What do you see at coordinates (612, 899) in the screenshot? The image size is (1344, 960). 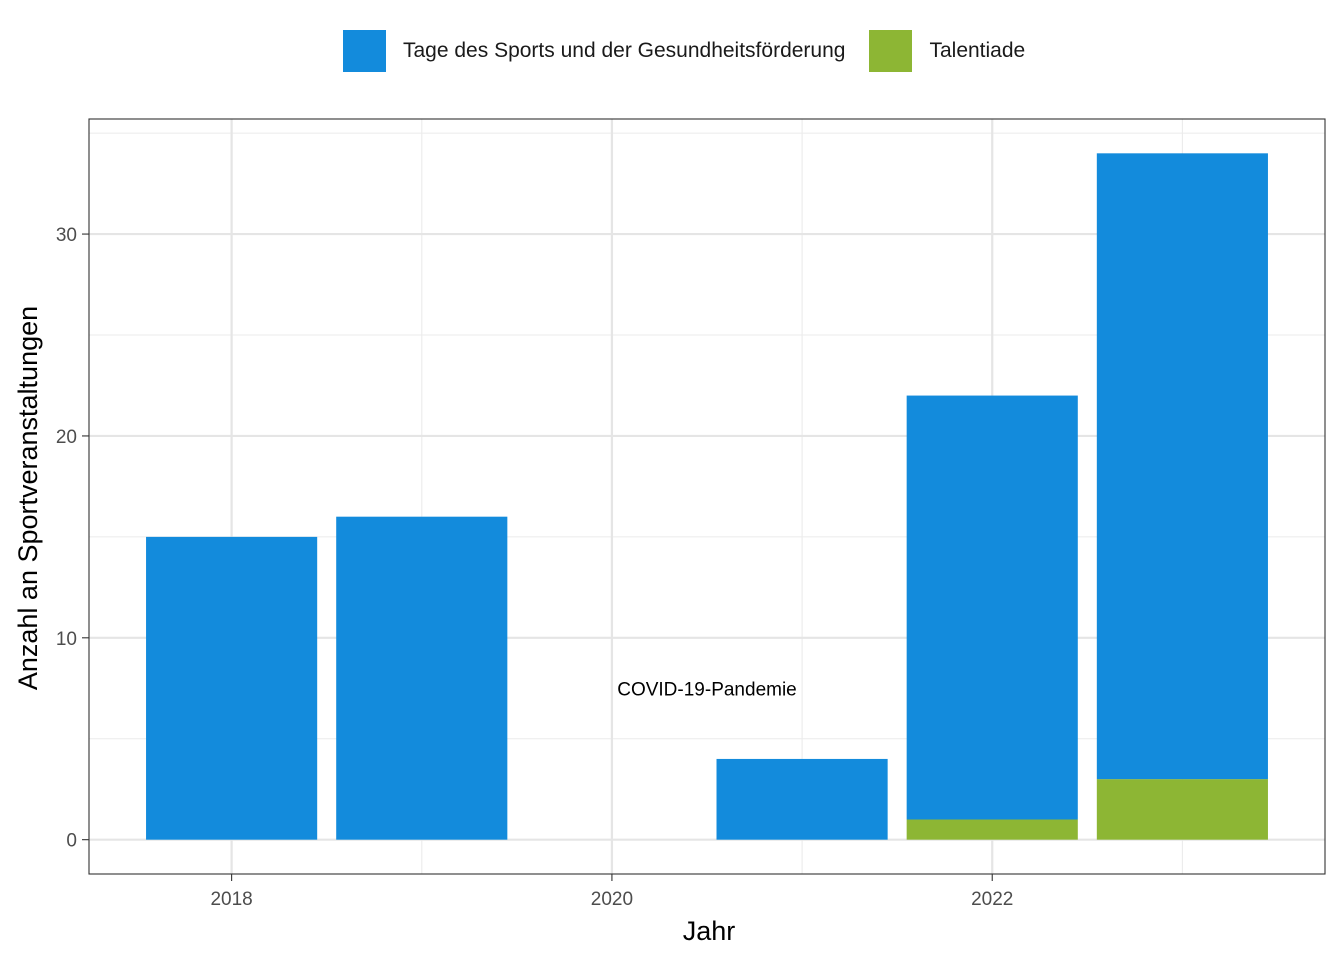 I see `x-tick-label: 2020` at bounding box center [612, 899].